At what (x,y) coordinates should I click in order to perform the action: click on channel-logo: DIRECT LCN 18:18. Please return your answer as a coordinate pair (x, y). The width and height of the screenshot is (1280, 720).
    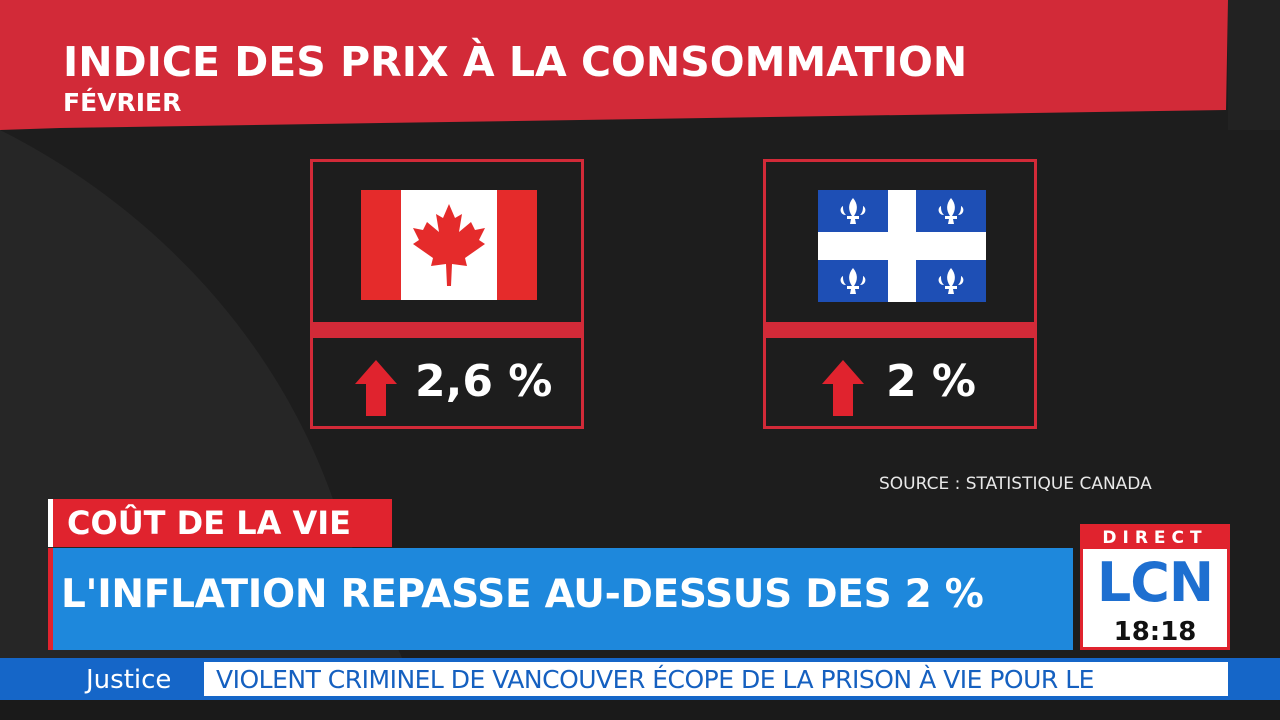
    Looking at the image, I should click on (1155, 587).